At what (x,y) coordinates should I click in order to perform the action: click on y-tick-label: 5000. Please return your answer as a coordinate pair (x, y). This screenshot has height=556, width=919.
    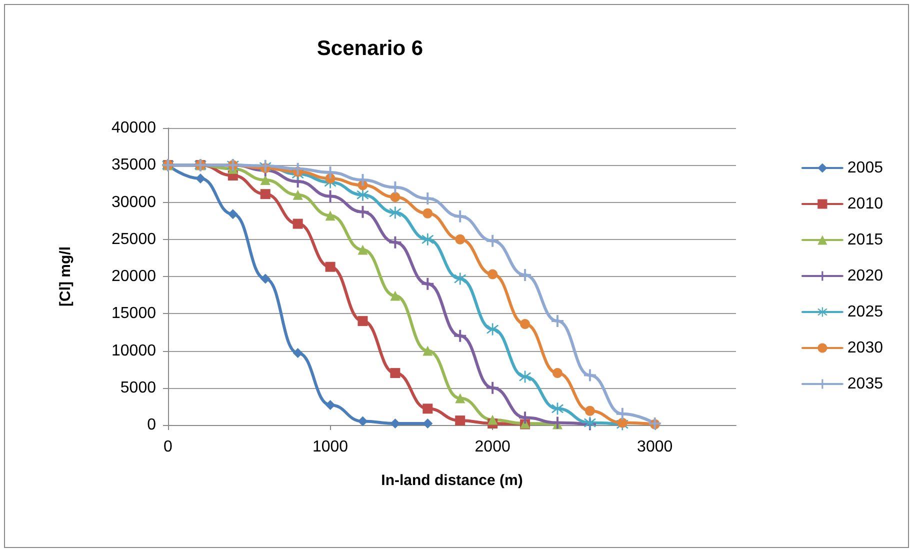
    Looking at the image, I should click on (138, 387).